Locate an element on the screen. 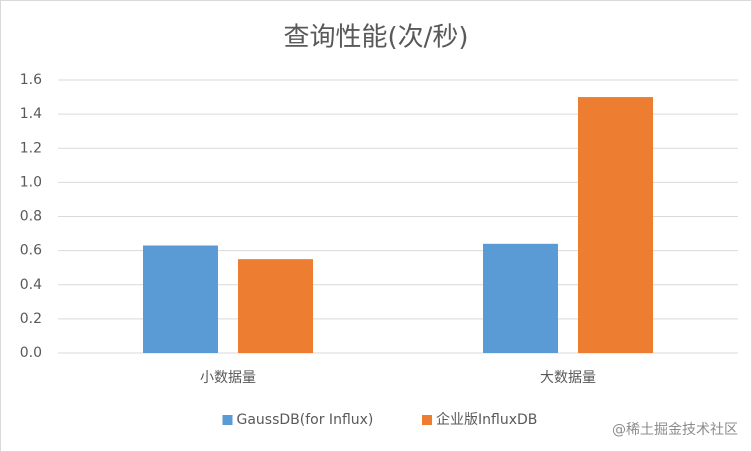  y-tick-label: 0.2 is located at coordinates (31, 319).